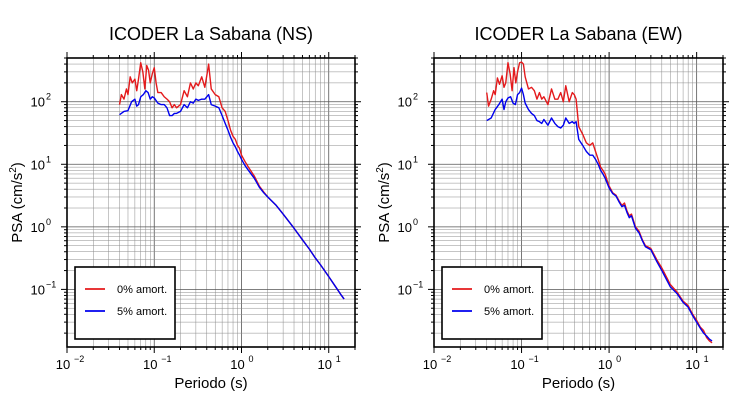  What do you see at coordinates (211, 34) in the screenshot?
I see `chart-title: ICODER La Sabana (NS)` at bounding box center [211, 34].